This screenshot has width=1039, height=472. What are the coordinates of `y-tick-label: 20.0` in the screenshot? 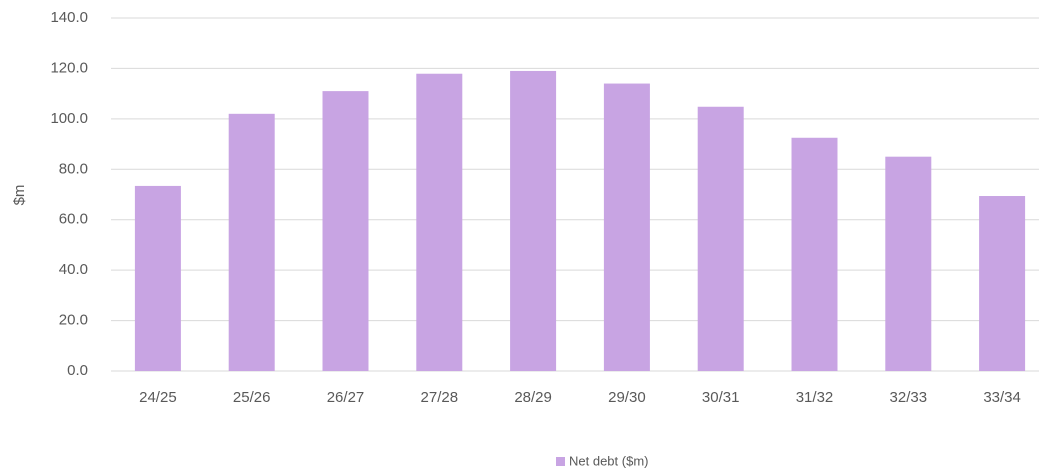 It's located at (73, 320).